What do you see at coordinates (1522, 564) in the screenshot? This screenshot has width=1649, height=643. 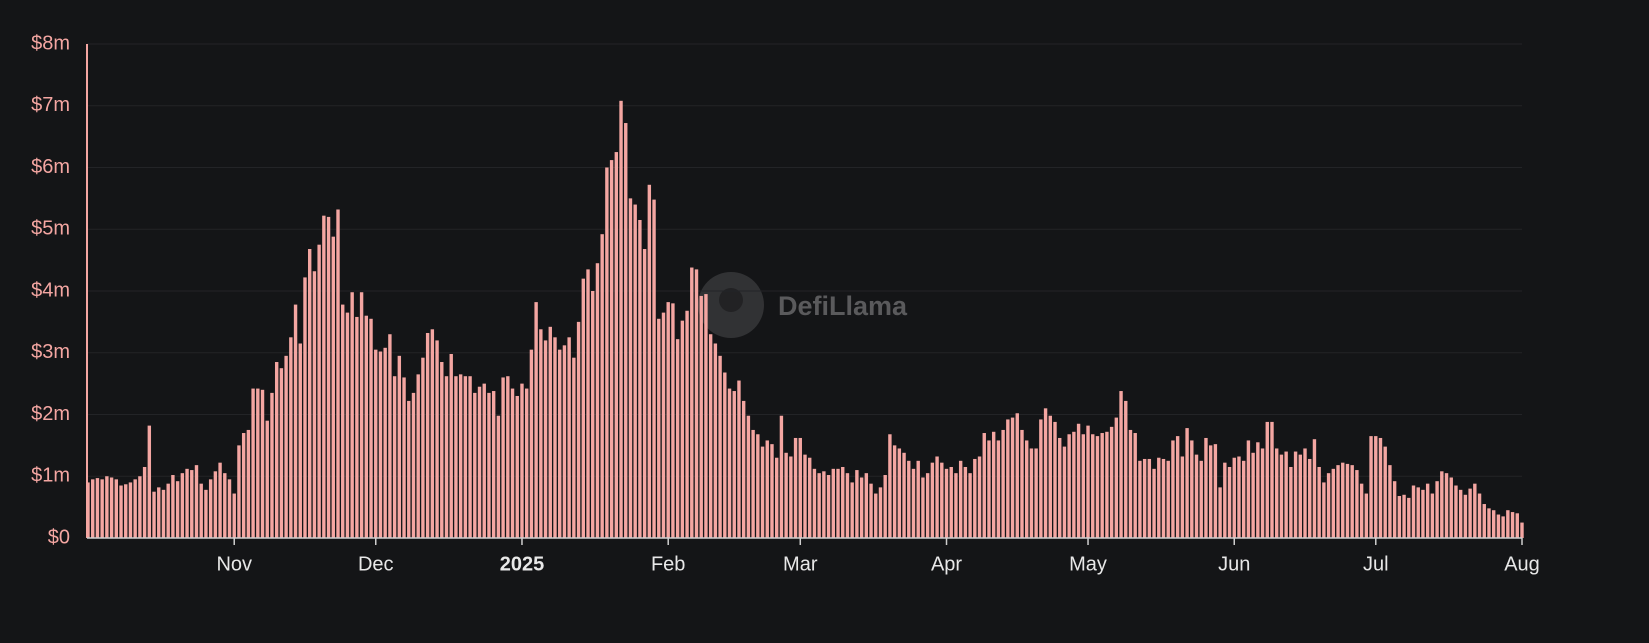 I see `x-tick-label: Aug` at bounding box center [1522, 564].